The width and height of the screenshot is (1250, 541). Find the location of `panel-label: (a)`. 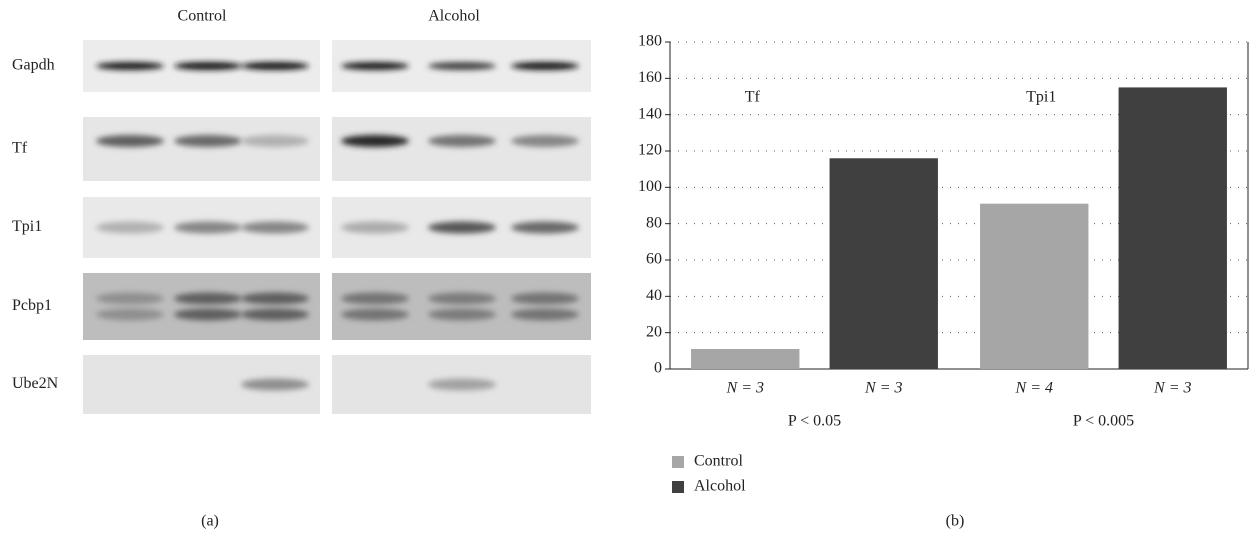

panel-label: (a) is located at coordinates (210, 521).